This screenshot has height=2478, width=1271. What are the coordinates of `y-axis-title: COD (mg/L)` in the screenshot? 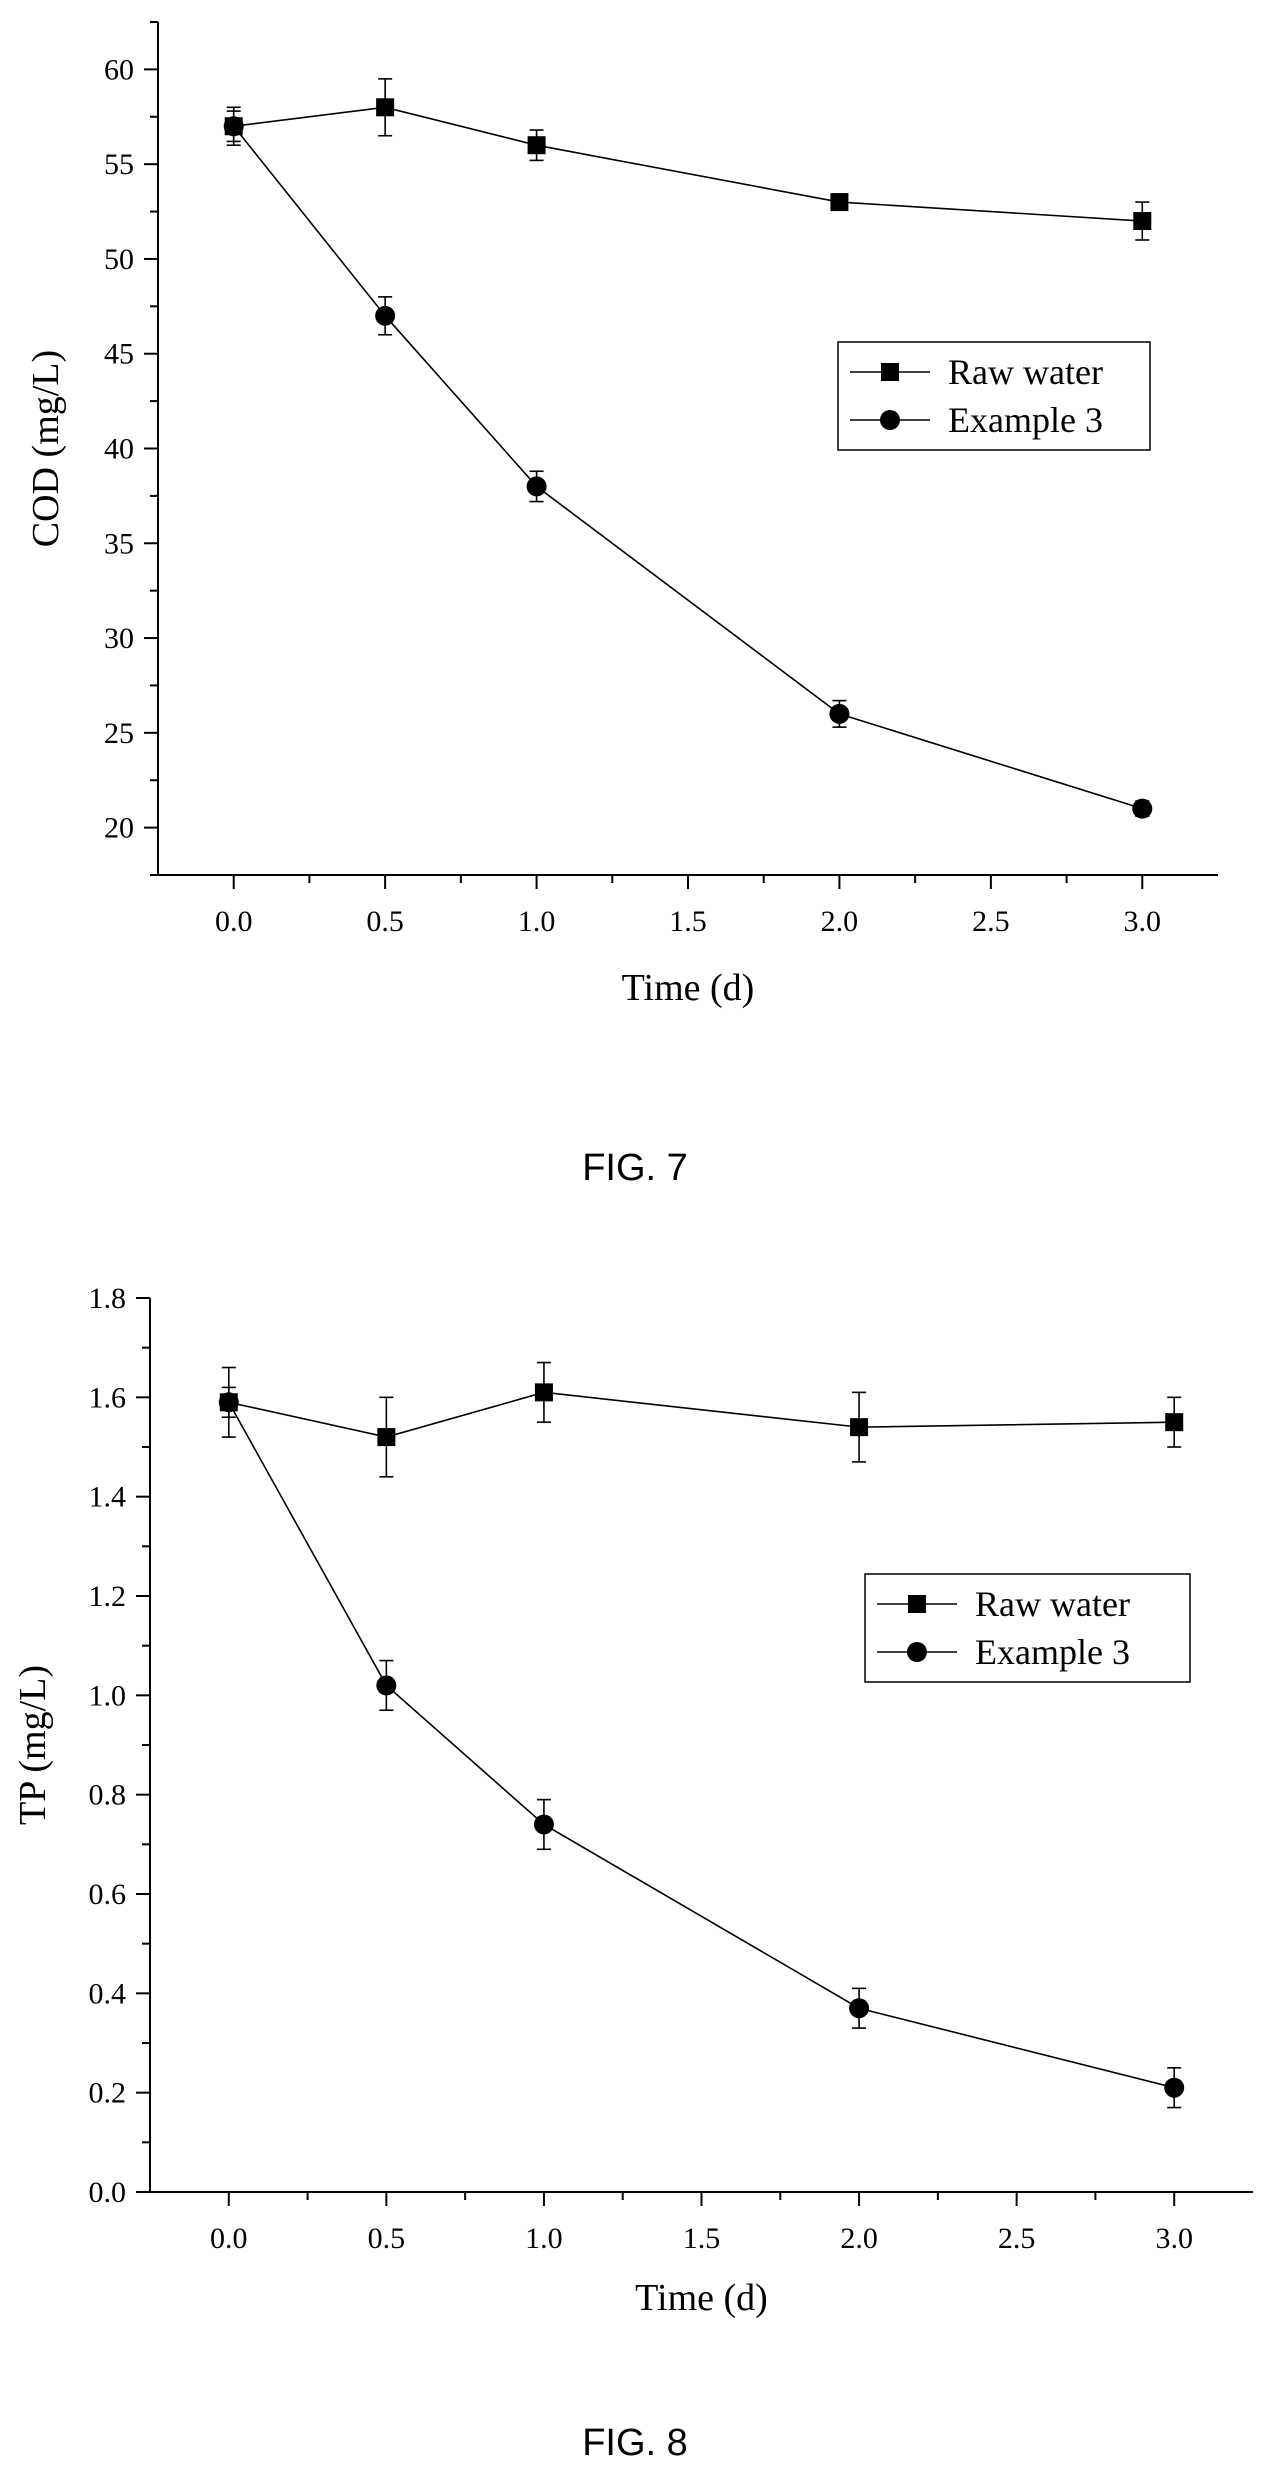 It's located at (46, 448).